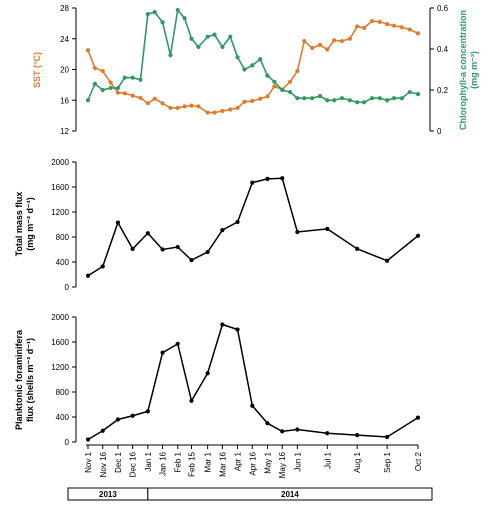 The image size is (500, 509). I want to click on mass-flux-y-tick-label: 800, so click(63, 237).